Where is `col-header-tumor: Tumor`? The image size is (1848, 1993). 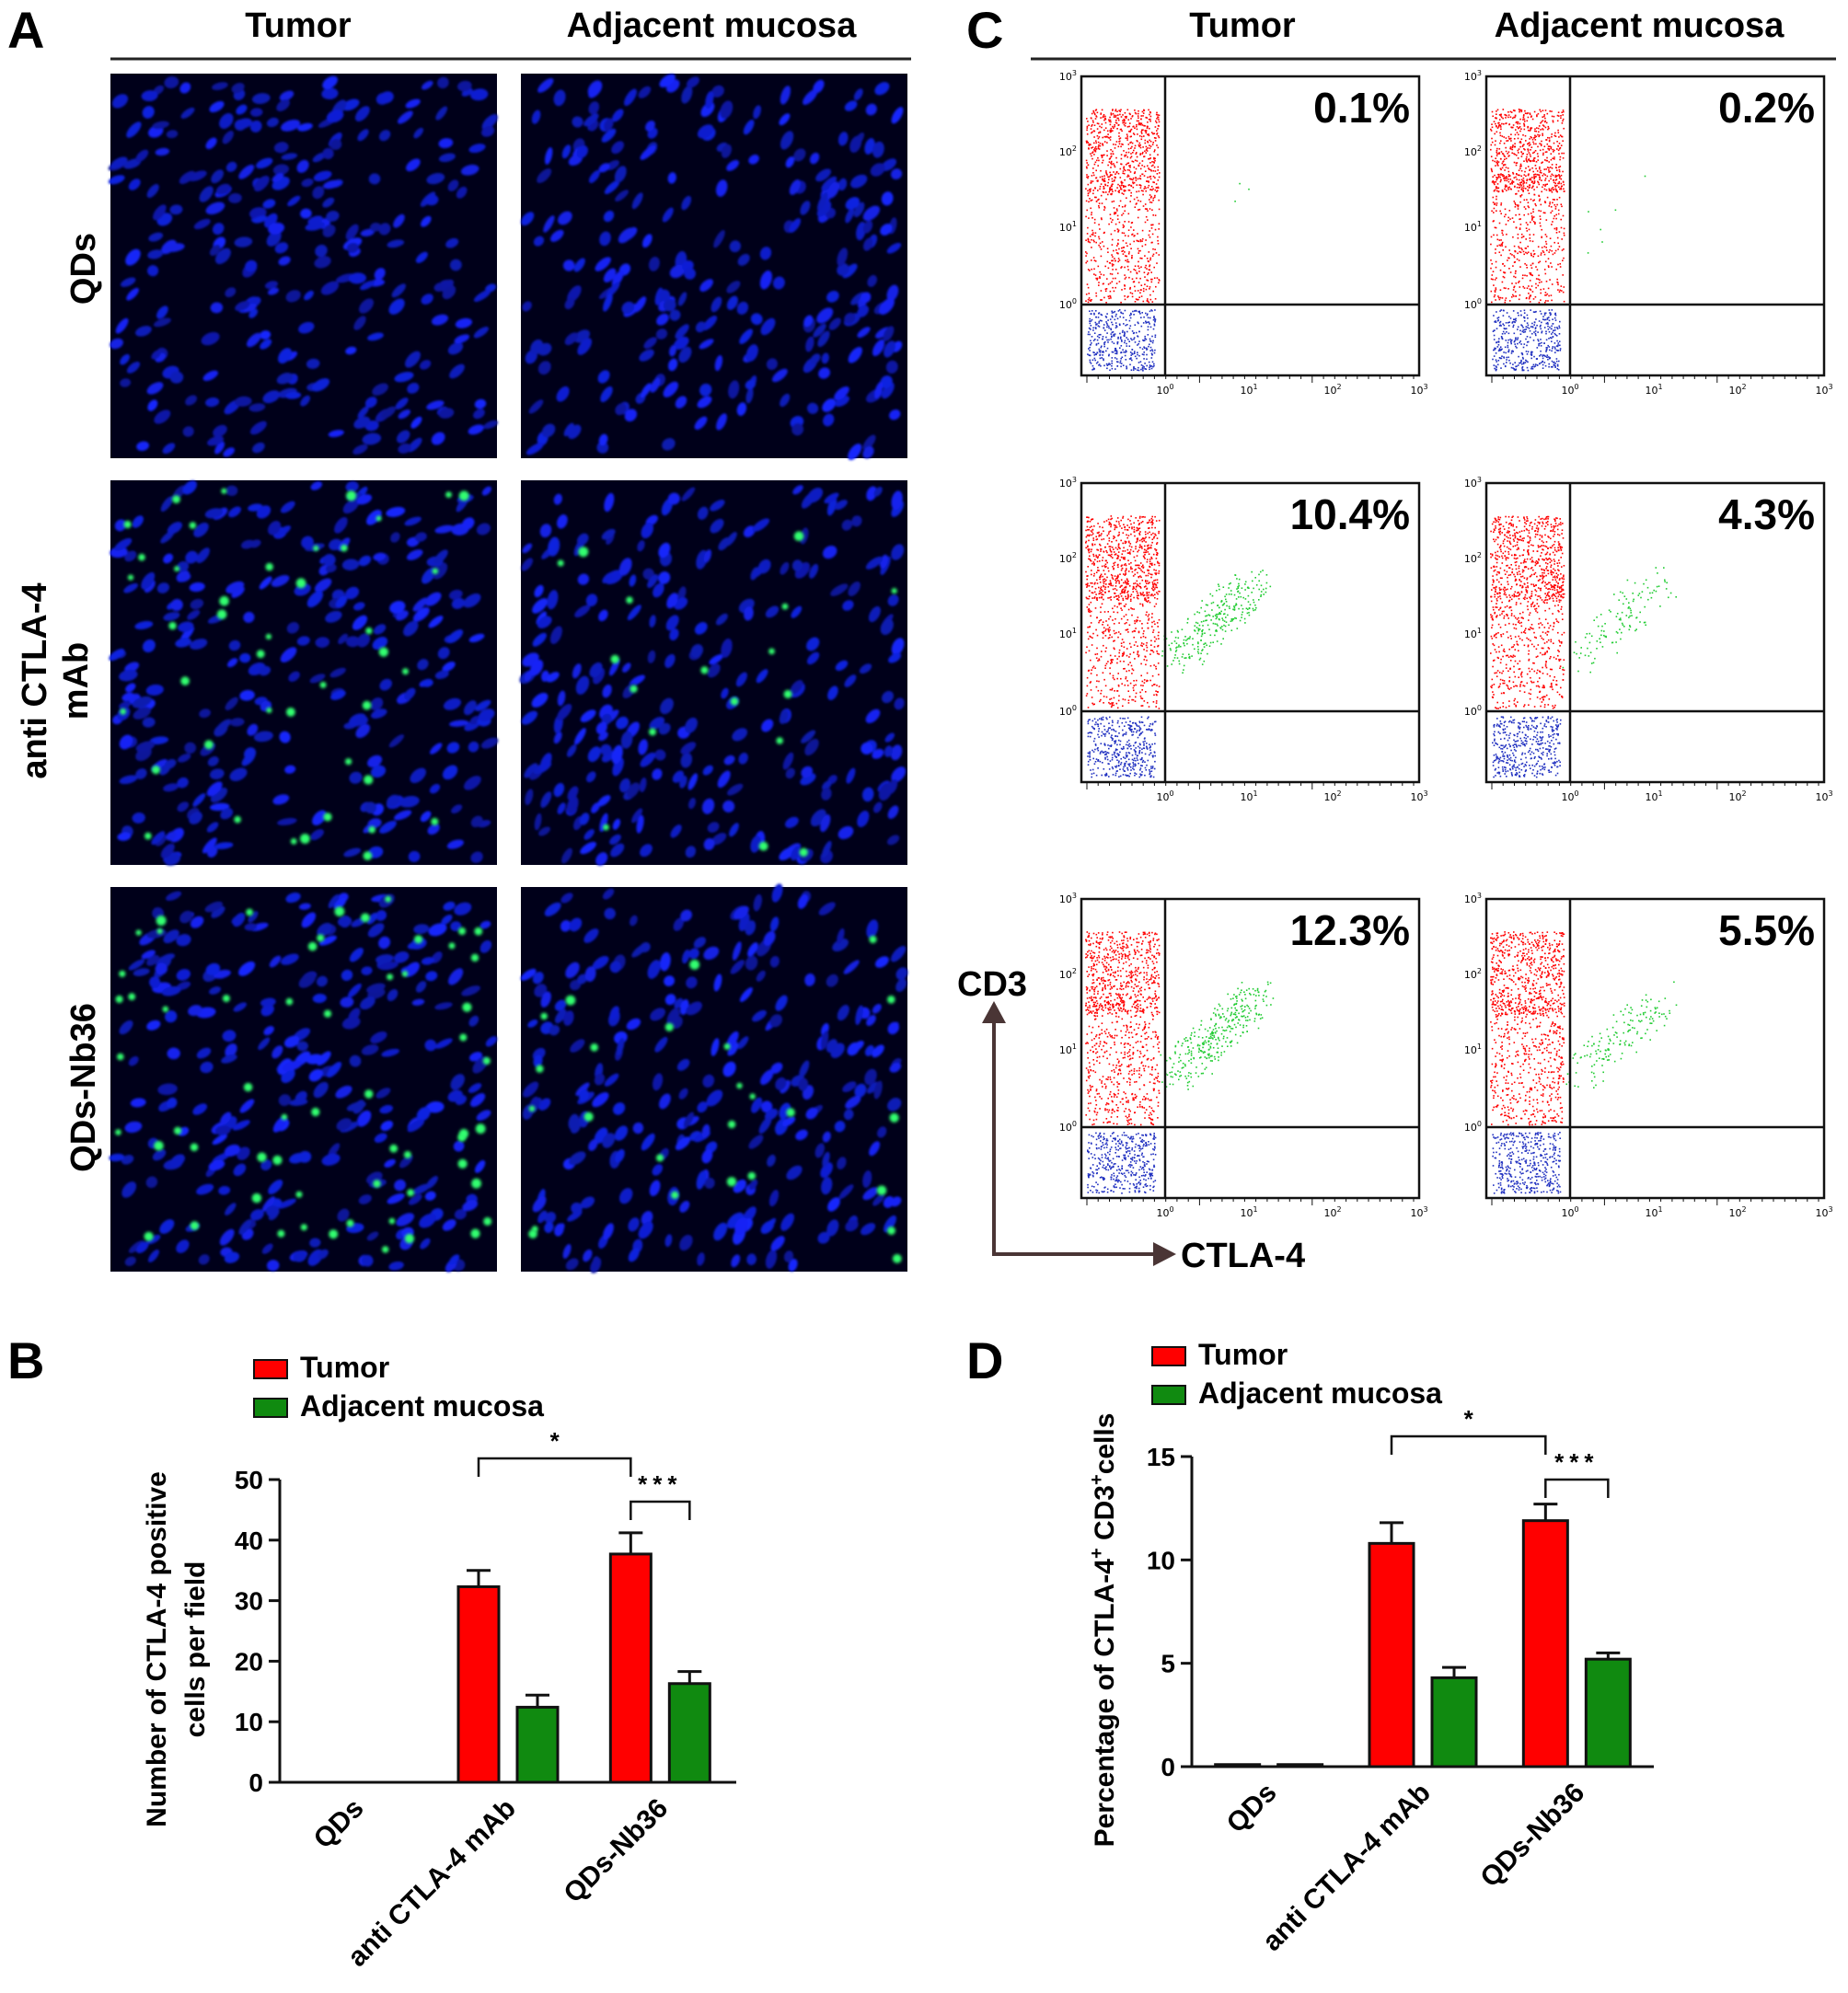 col-header-tumor: Tumor is located at coordinates (298, 25).